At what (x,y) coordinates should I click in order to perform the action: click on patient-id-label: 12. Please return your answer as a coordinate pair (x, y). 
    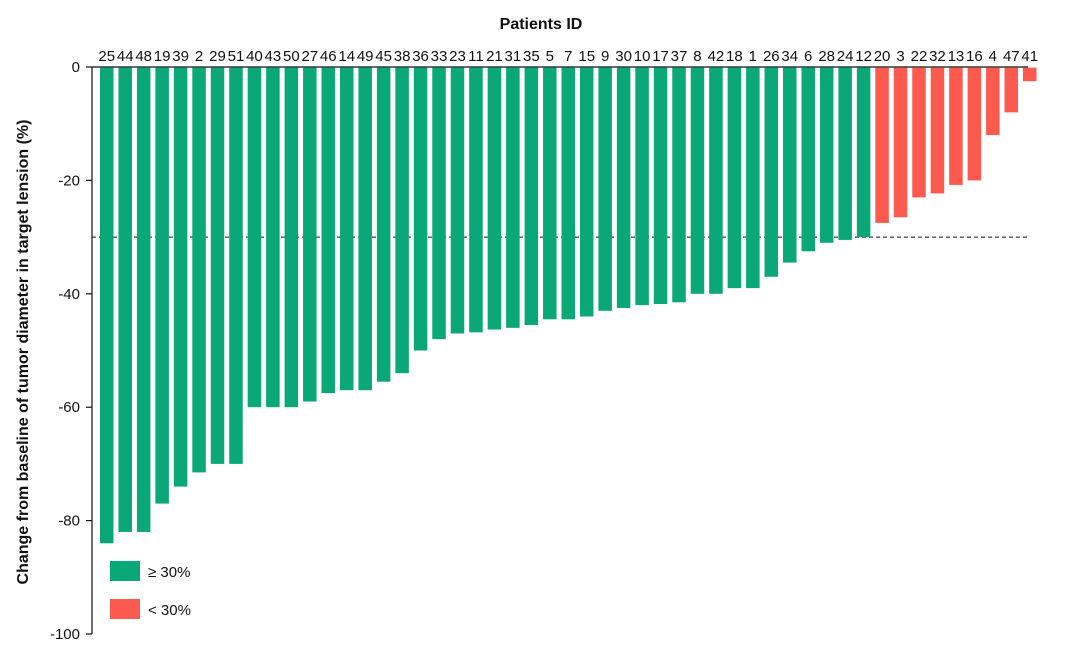
    Looking at the image, I should click on (863, 56).